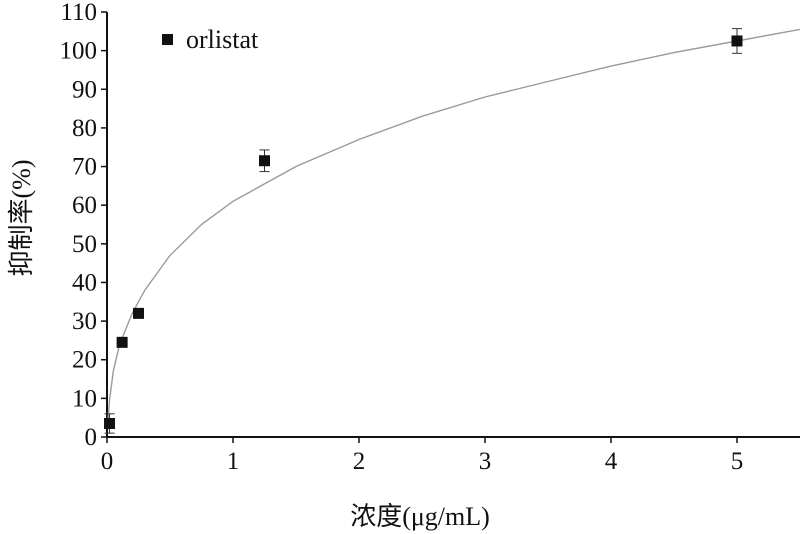  I want to click on y-axis-title: 抑制率(%), so click(21, 218).